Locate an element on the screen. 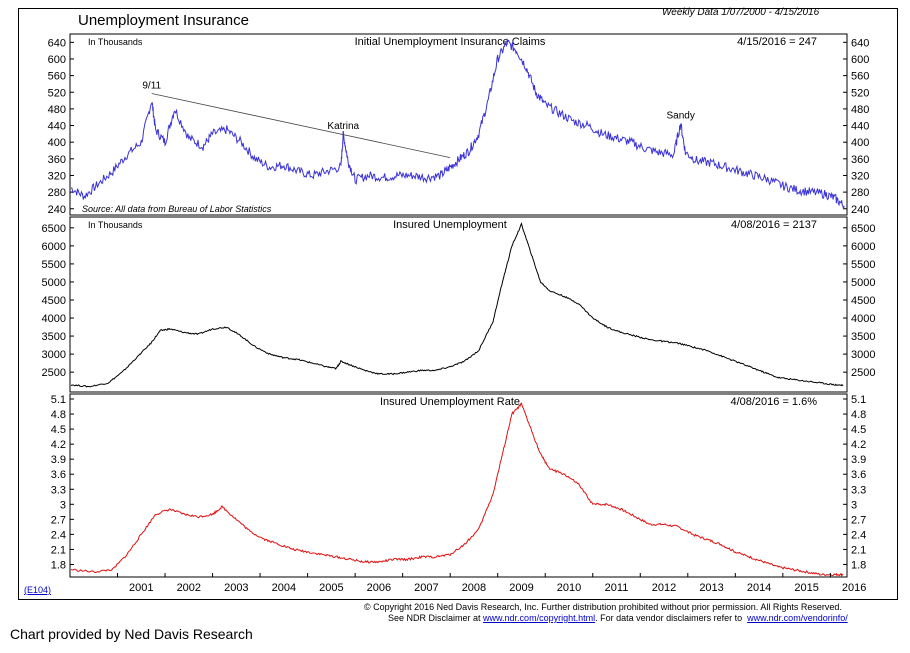 The image size is (910, 653). ytick-right-label: 3.9 is located at coordinates (858, 460).